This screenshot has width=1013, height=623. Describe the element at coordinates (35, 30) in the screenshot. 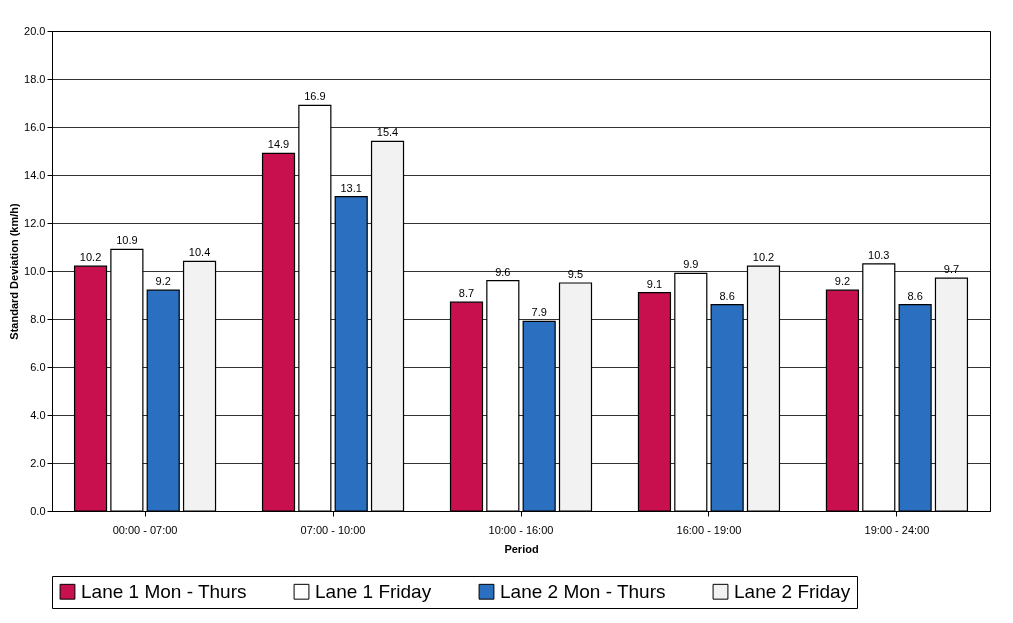

I see `y-tick-label: 20.0` at that location.